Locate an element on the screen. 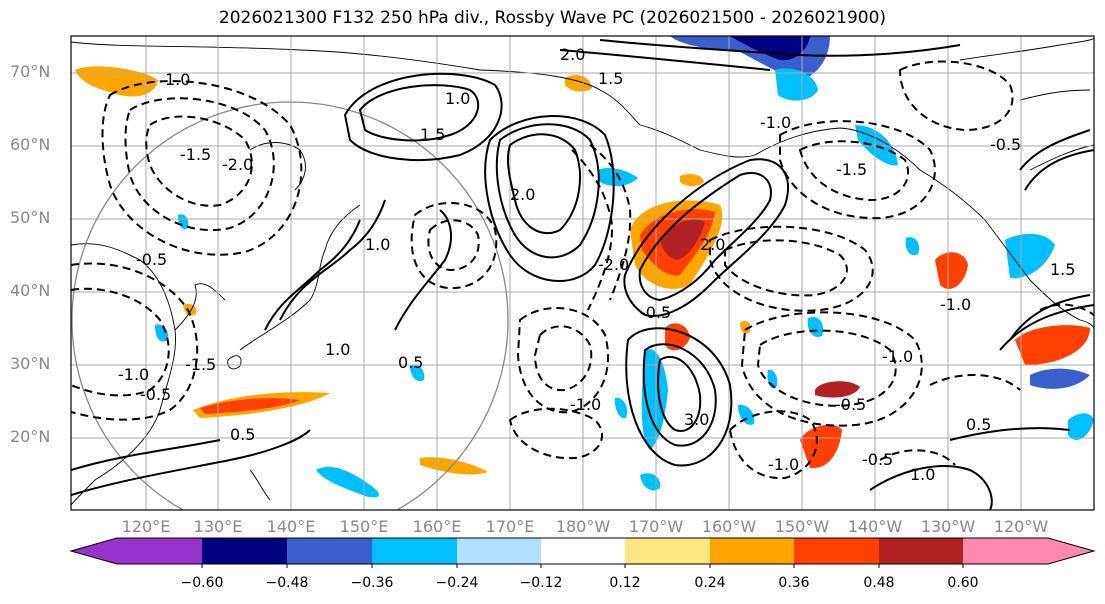 The image size is (1105, 604). lon-label: 180°W is located at coordinates (583, 526).